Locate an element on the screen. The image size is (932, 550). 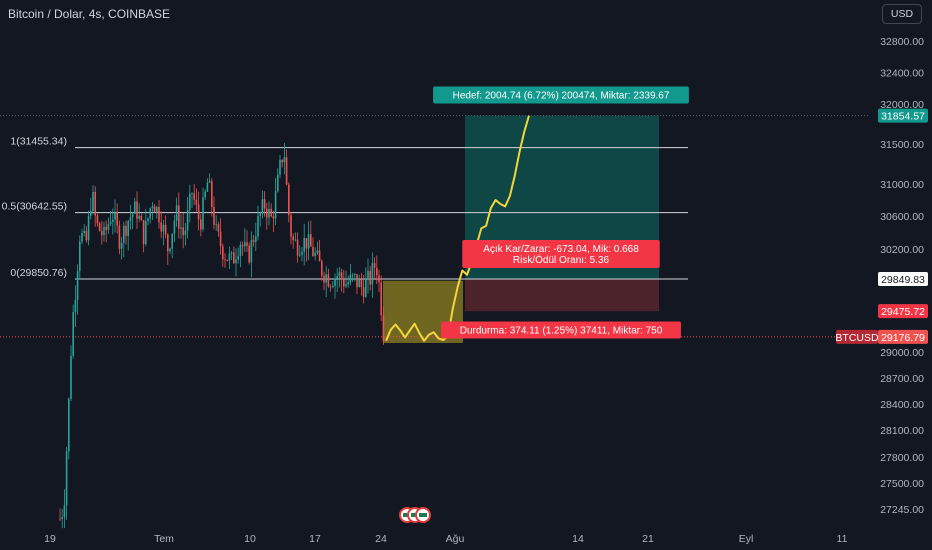
time-axis: 19 Tem 10 17 24 Ağu 14 21 Eyl 11 is located at coordinates (445, 539).